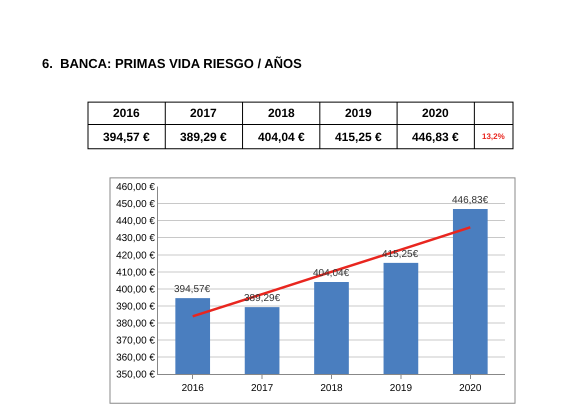 The height and width of the screenshot is (417, 567). What do you see at coordinates (470, 200) in the screenshot?
I see `data-label: 446,83€` at bounding box center [470, 200].